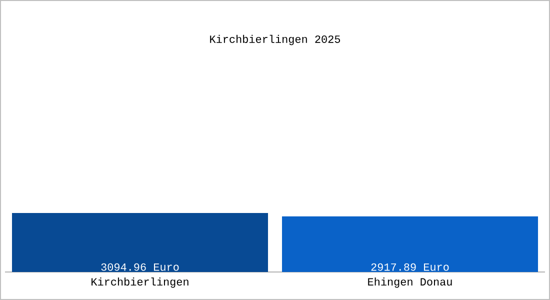 This screenshot has height=300, width=550. What do you see at coordinates (140, 267) in the screenshot?
I see `data-label: 3094.96 Euro` at bounding box center [140, 267].